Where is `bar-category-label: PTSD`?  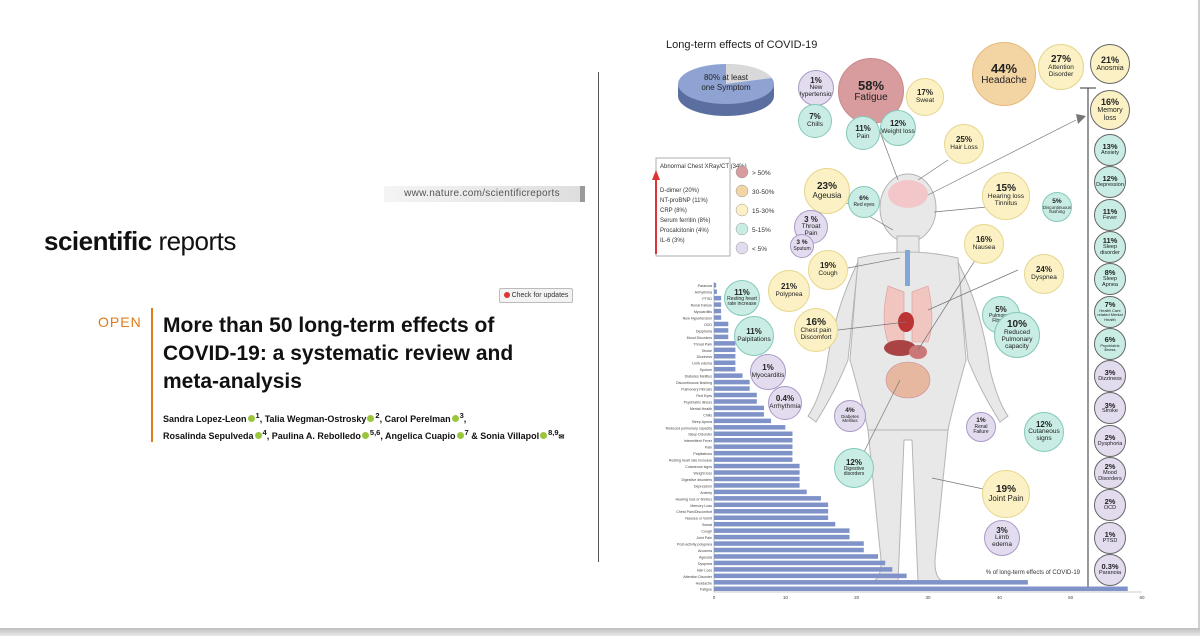
bar-category-label: PTSD is located at coordinates (707, 299).